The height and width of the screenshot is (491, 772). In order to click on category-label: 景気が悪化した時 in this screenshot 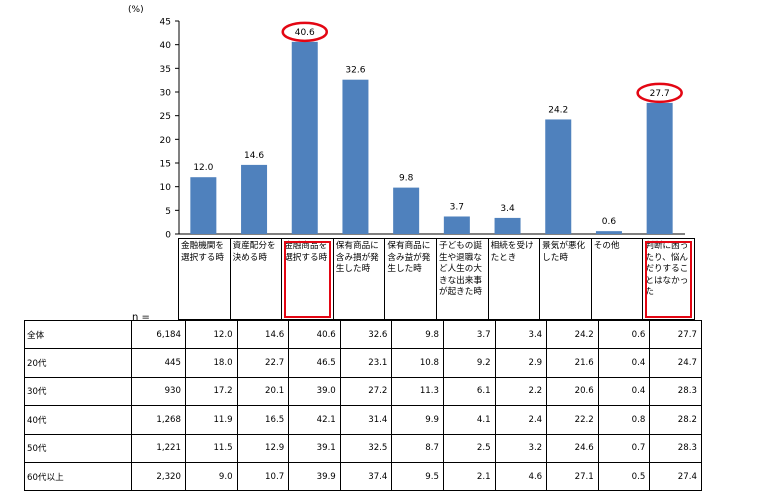, I will do `click(565, 279)`.